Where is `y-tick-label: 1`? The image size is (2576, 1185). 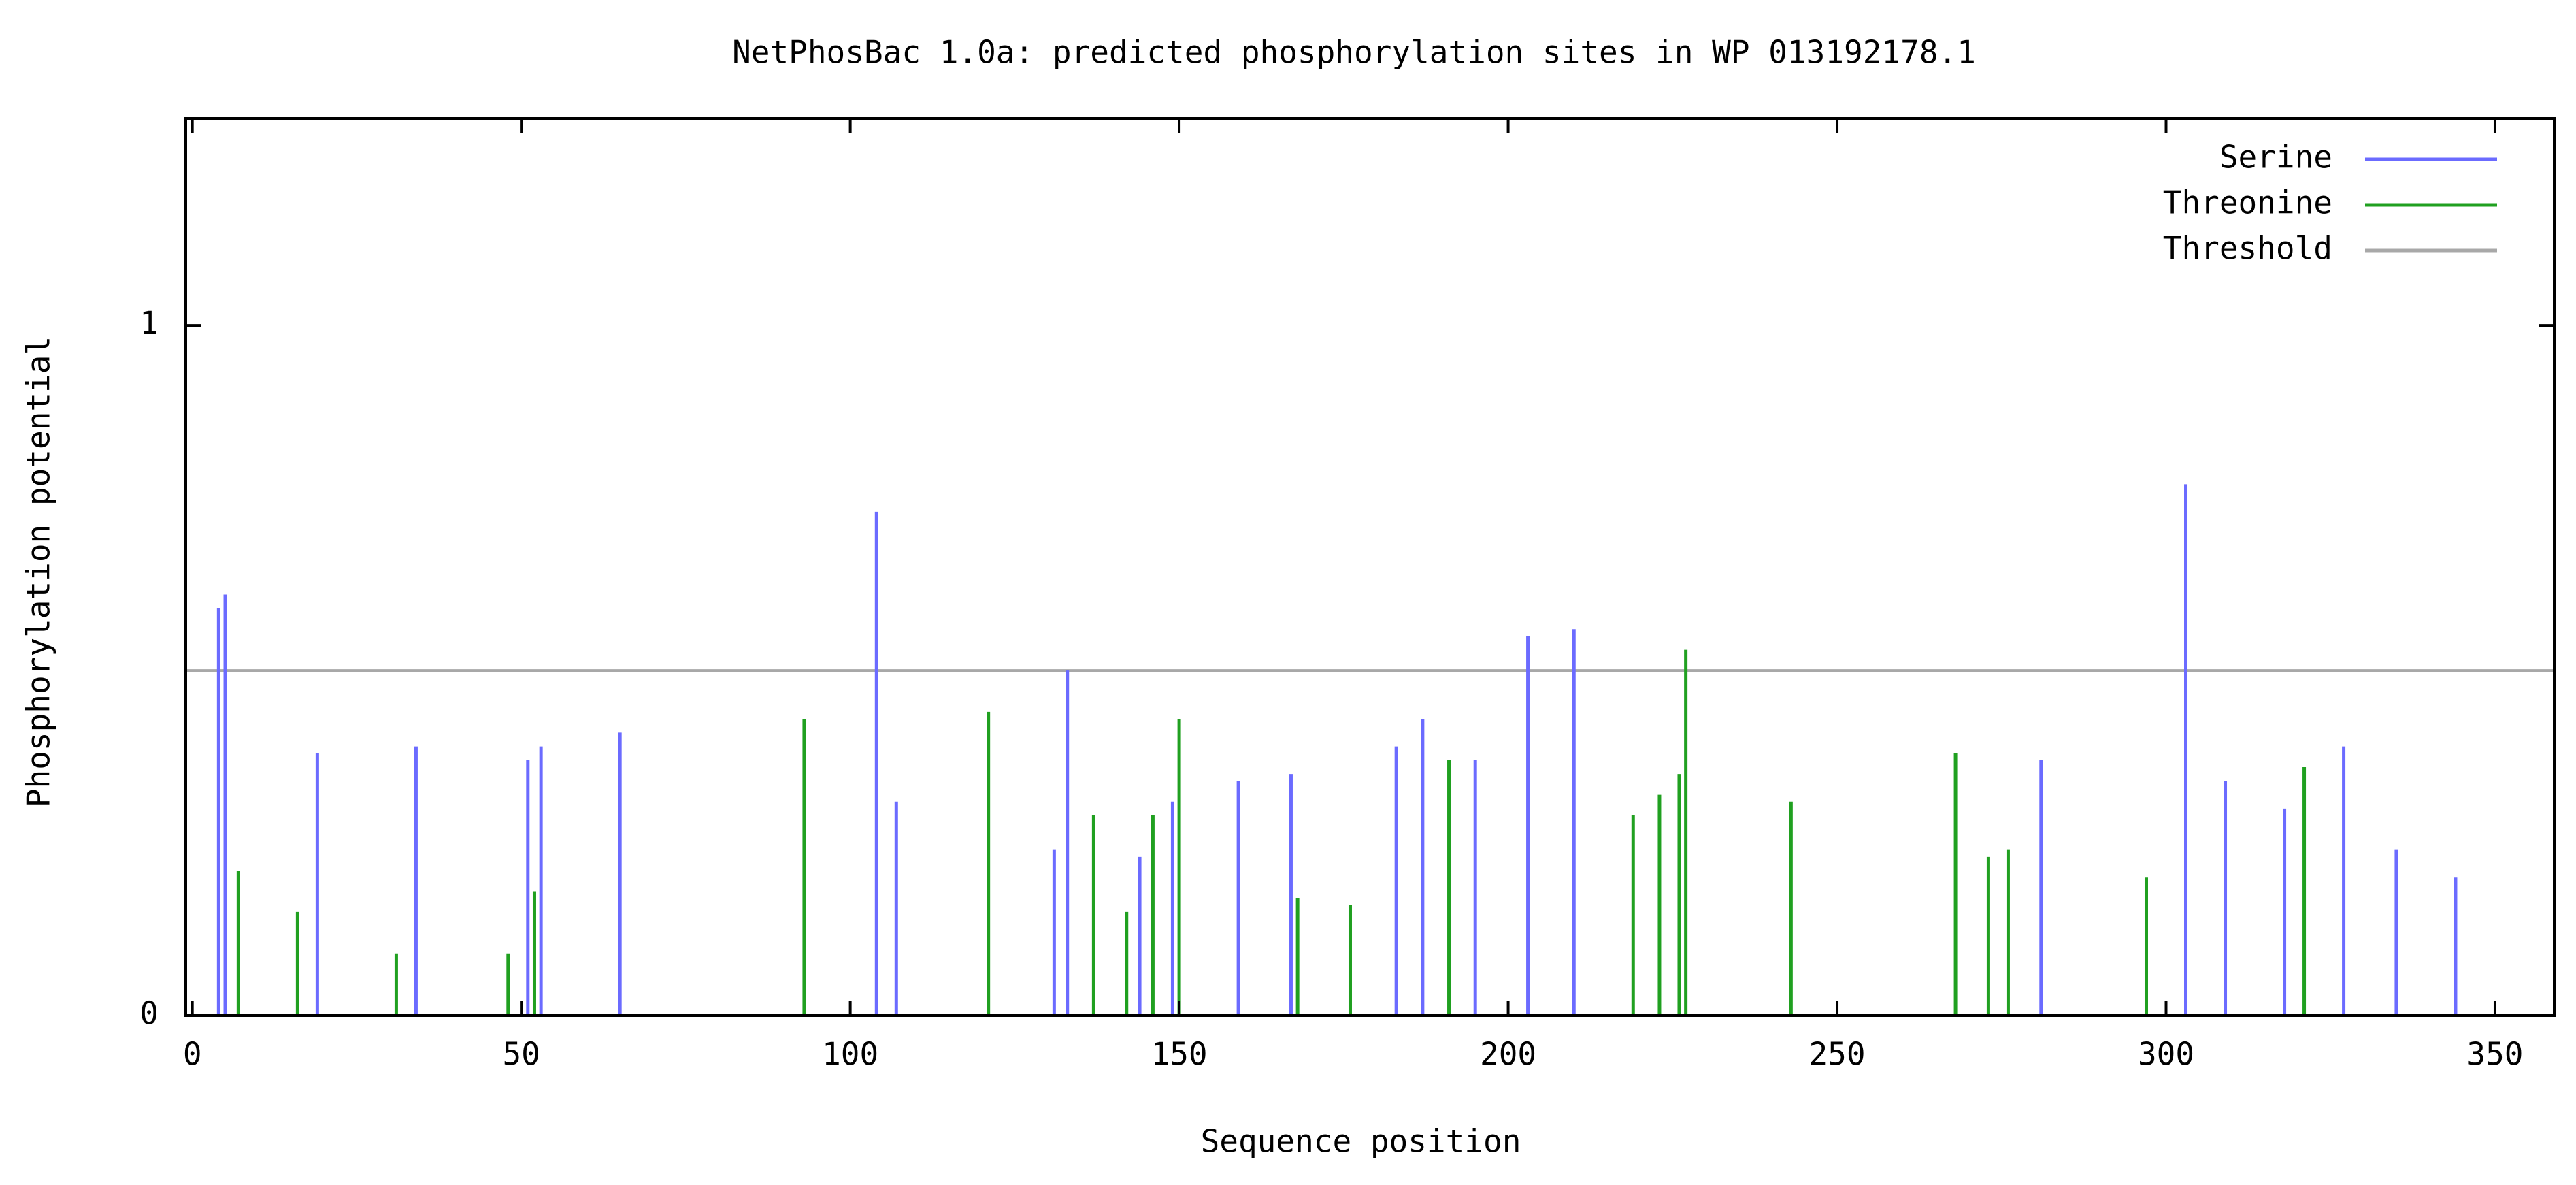
y-tick-label: 1 is located at coordinates (149, 323).